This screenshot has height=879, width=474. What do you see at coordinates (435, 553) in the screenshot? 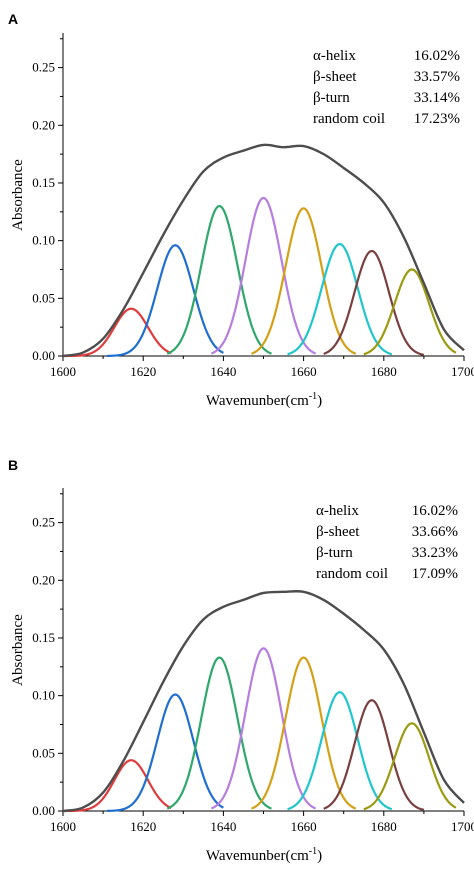
I see `annotation-value-turn: 33.23%` at bounding box center [435, 553].